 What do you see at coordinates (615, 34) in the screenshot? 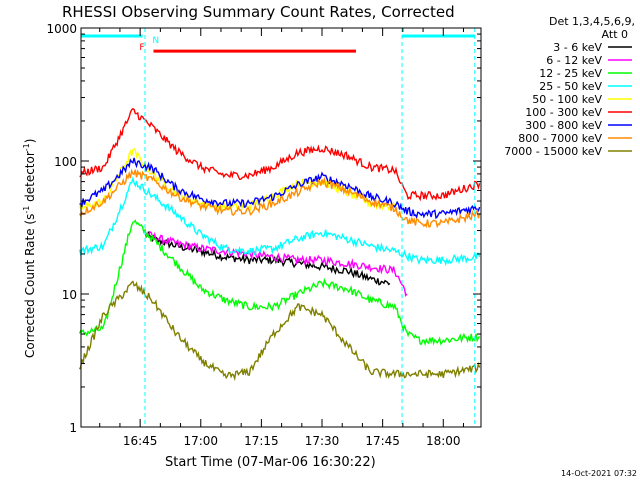
I see `legend-header-2: Att 0` at bounding box center [615, 34].